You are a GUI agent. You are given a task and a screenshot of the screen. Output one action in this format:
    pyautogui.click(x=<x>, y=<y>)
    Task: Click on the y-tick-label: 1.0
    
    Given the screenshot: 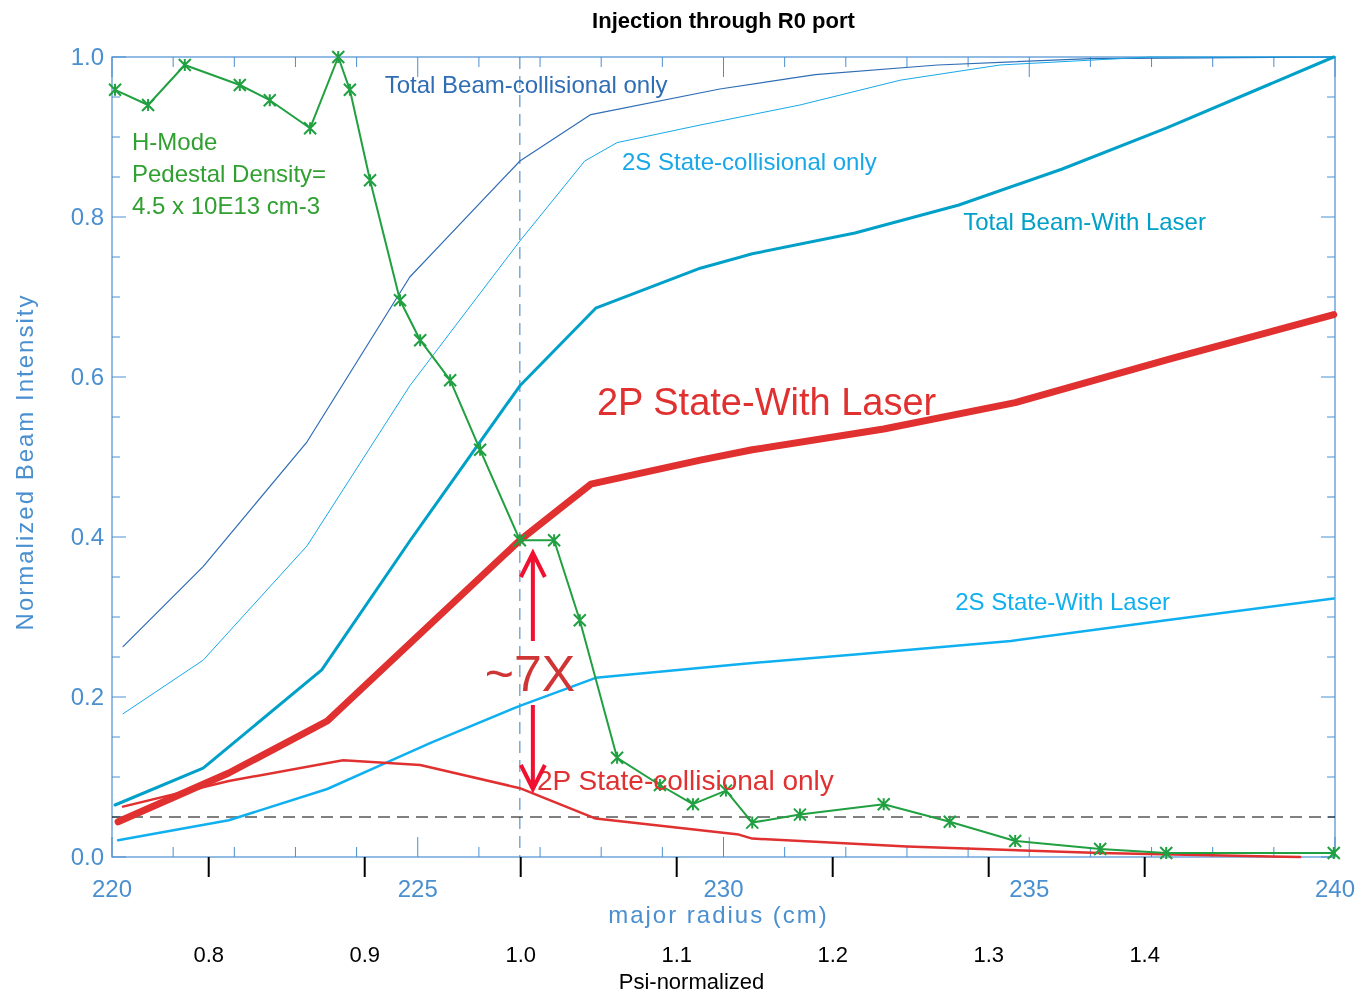 What is the action you would take?
    pyautogui.click(x=87, y=57)
    